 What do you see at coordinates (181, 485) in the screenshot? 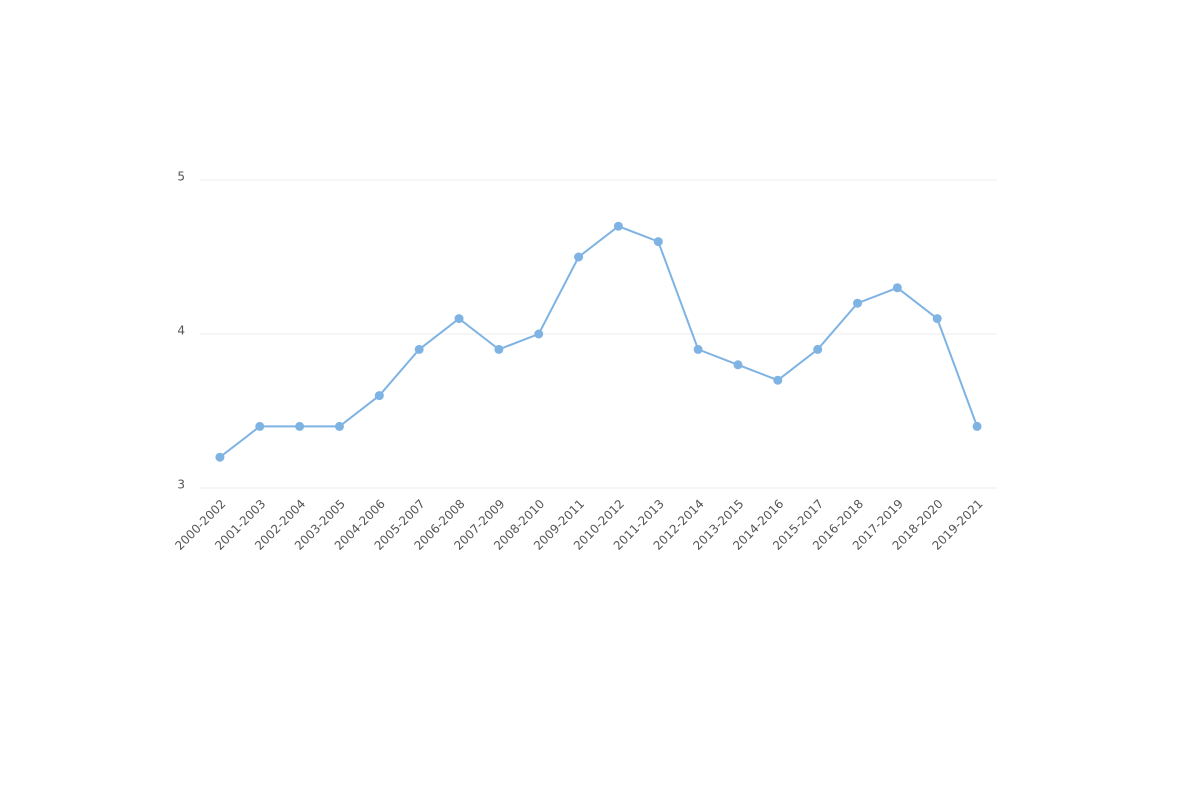
I see `y-tick-label: 3` at bounding box center [181, 485].